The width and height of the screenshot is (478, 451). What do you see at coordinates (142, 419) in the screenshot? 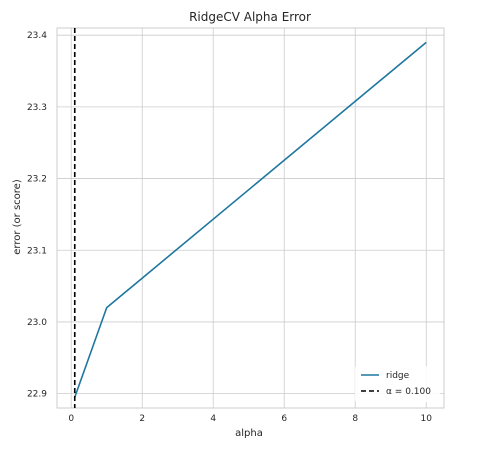
I see `x-tick-label: 2` at bounding box center [142, 419].